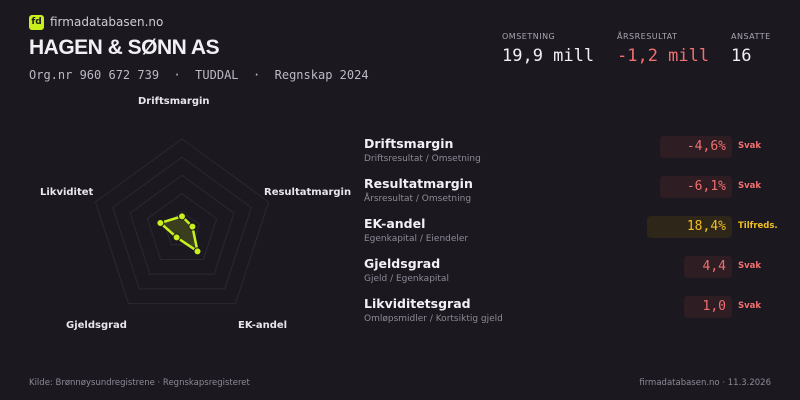 The image size is (800, 400). I want to click on kpi-arsresultat: ÅRSRESULTAT -1,2 mill, so click(663, 49).